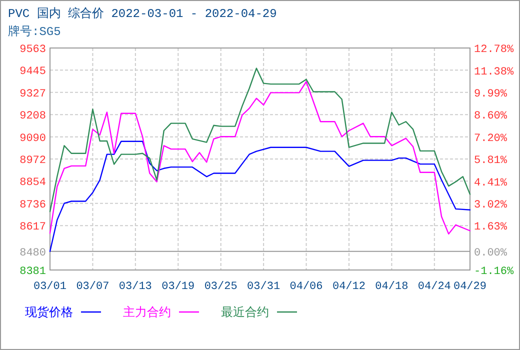 This screenshot has width=520, height=350. I want to click on x-tick-label: 03/25, so click(221, 287).